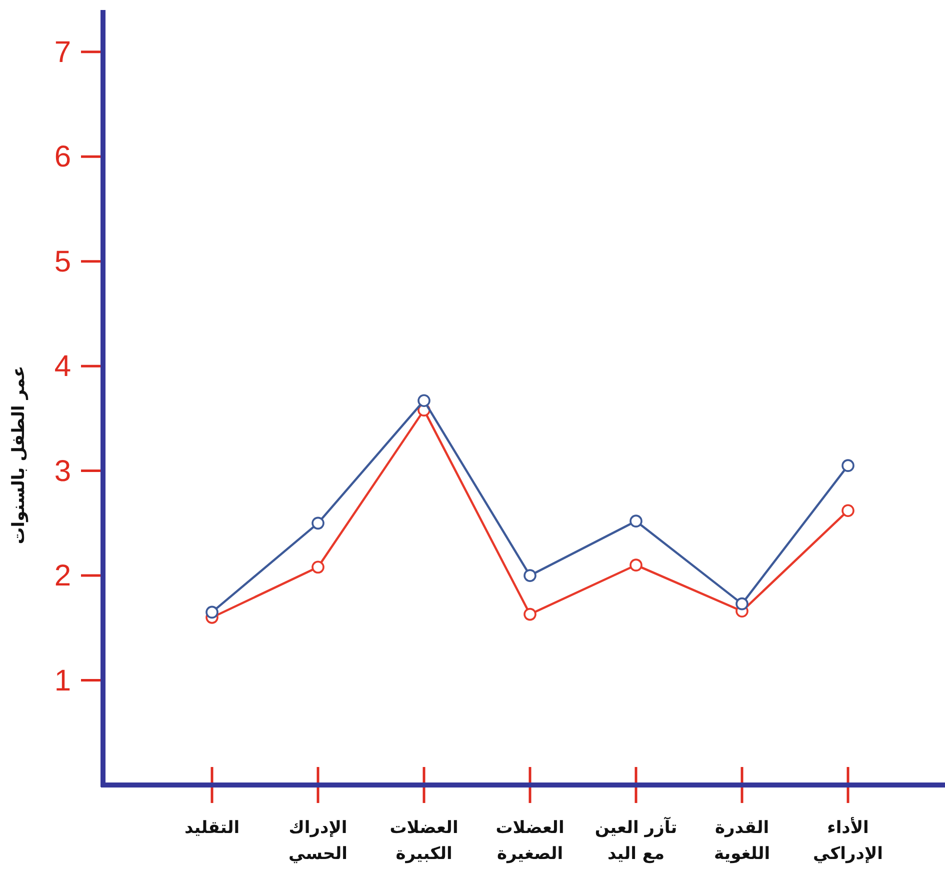 The image size is (945, 875). I want to click on x-tick-label: الأداء الإدراكي, so click(848, 840).